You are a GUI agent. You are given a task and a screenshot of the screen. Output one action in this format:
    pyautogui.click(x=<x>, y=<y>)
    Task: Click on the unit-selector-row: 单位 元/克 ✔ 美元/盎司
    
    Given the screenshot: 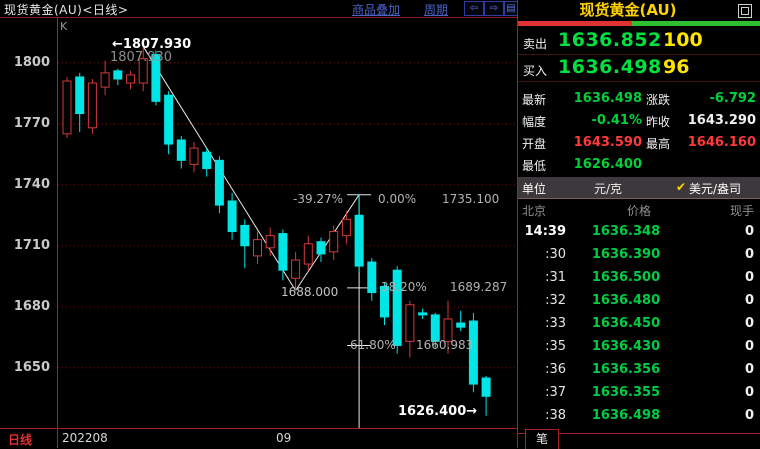 What is the action you would take?
    pyautogui.click(x=639, y=188)
    